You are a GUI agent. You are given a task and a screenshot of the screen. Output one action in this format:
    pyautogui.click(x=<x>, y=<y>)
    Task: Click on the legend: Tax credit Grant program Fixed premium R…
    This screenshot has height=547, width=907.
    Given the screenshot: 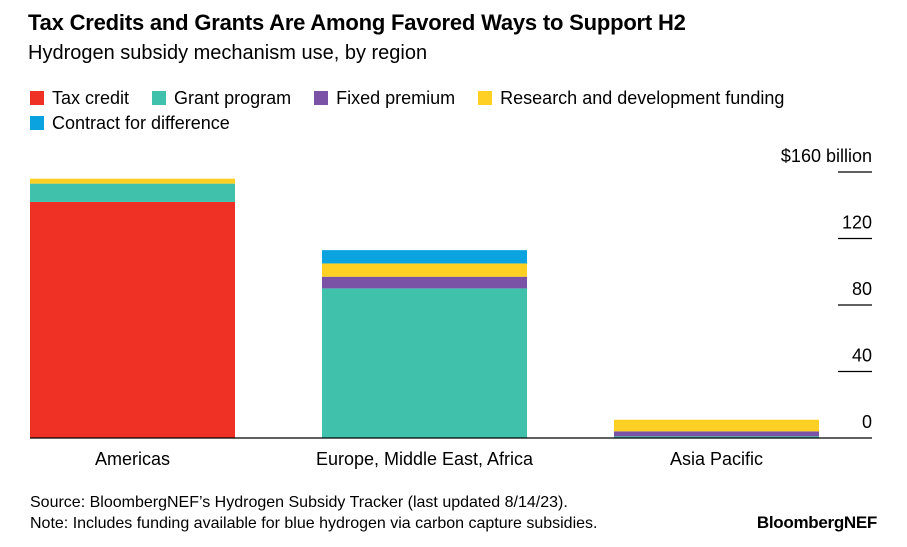 What is the action you would take?
    pyautogui.click(x=460, y=111)
    